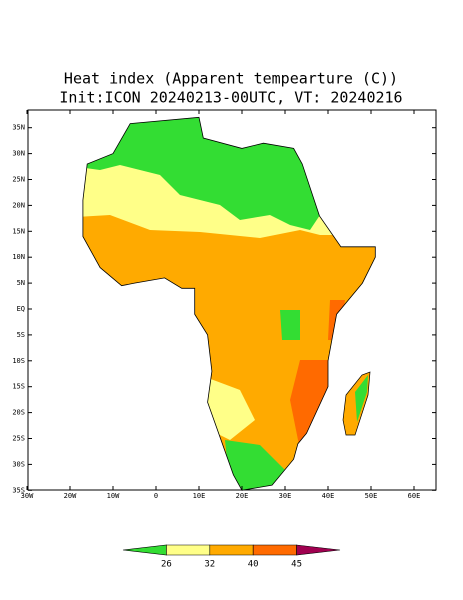 The height and width of the screenshot is (600, 463). Describe the element at coordinates (156, 496) in the screenshot. I see `lon-tick-label: 0` at that location.